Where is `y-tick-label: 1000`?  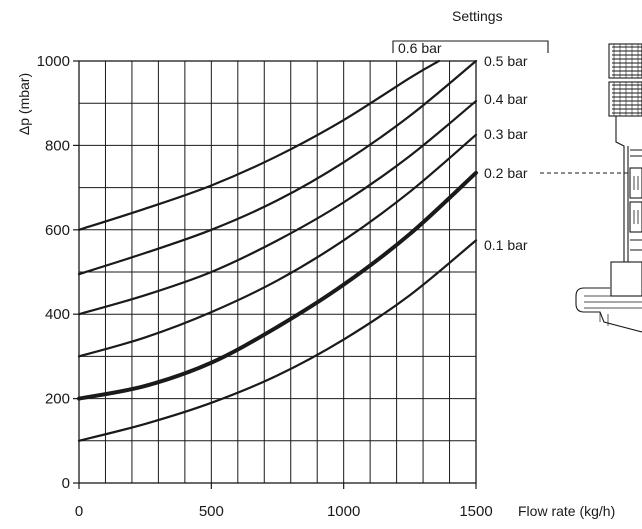 y-tick-label: 1000 is located at coordinates (53, 61).